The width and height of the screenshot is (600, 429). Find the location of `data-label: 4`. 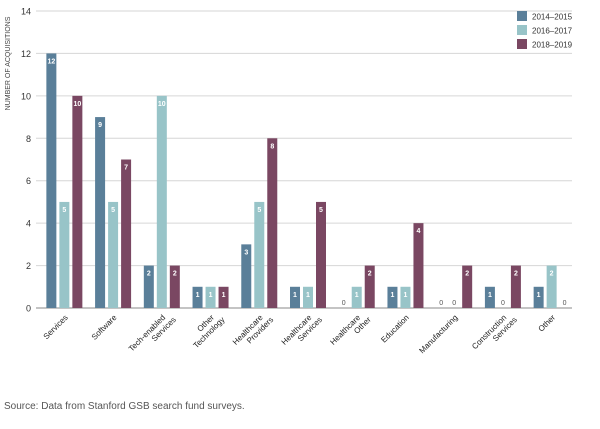

data-label: 4 is located at coordinates (419, 231).